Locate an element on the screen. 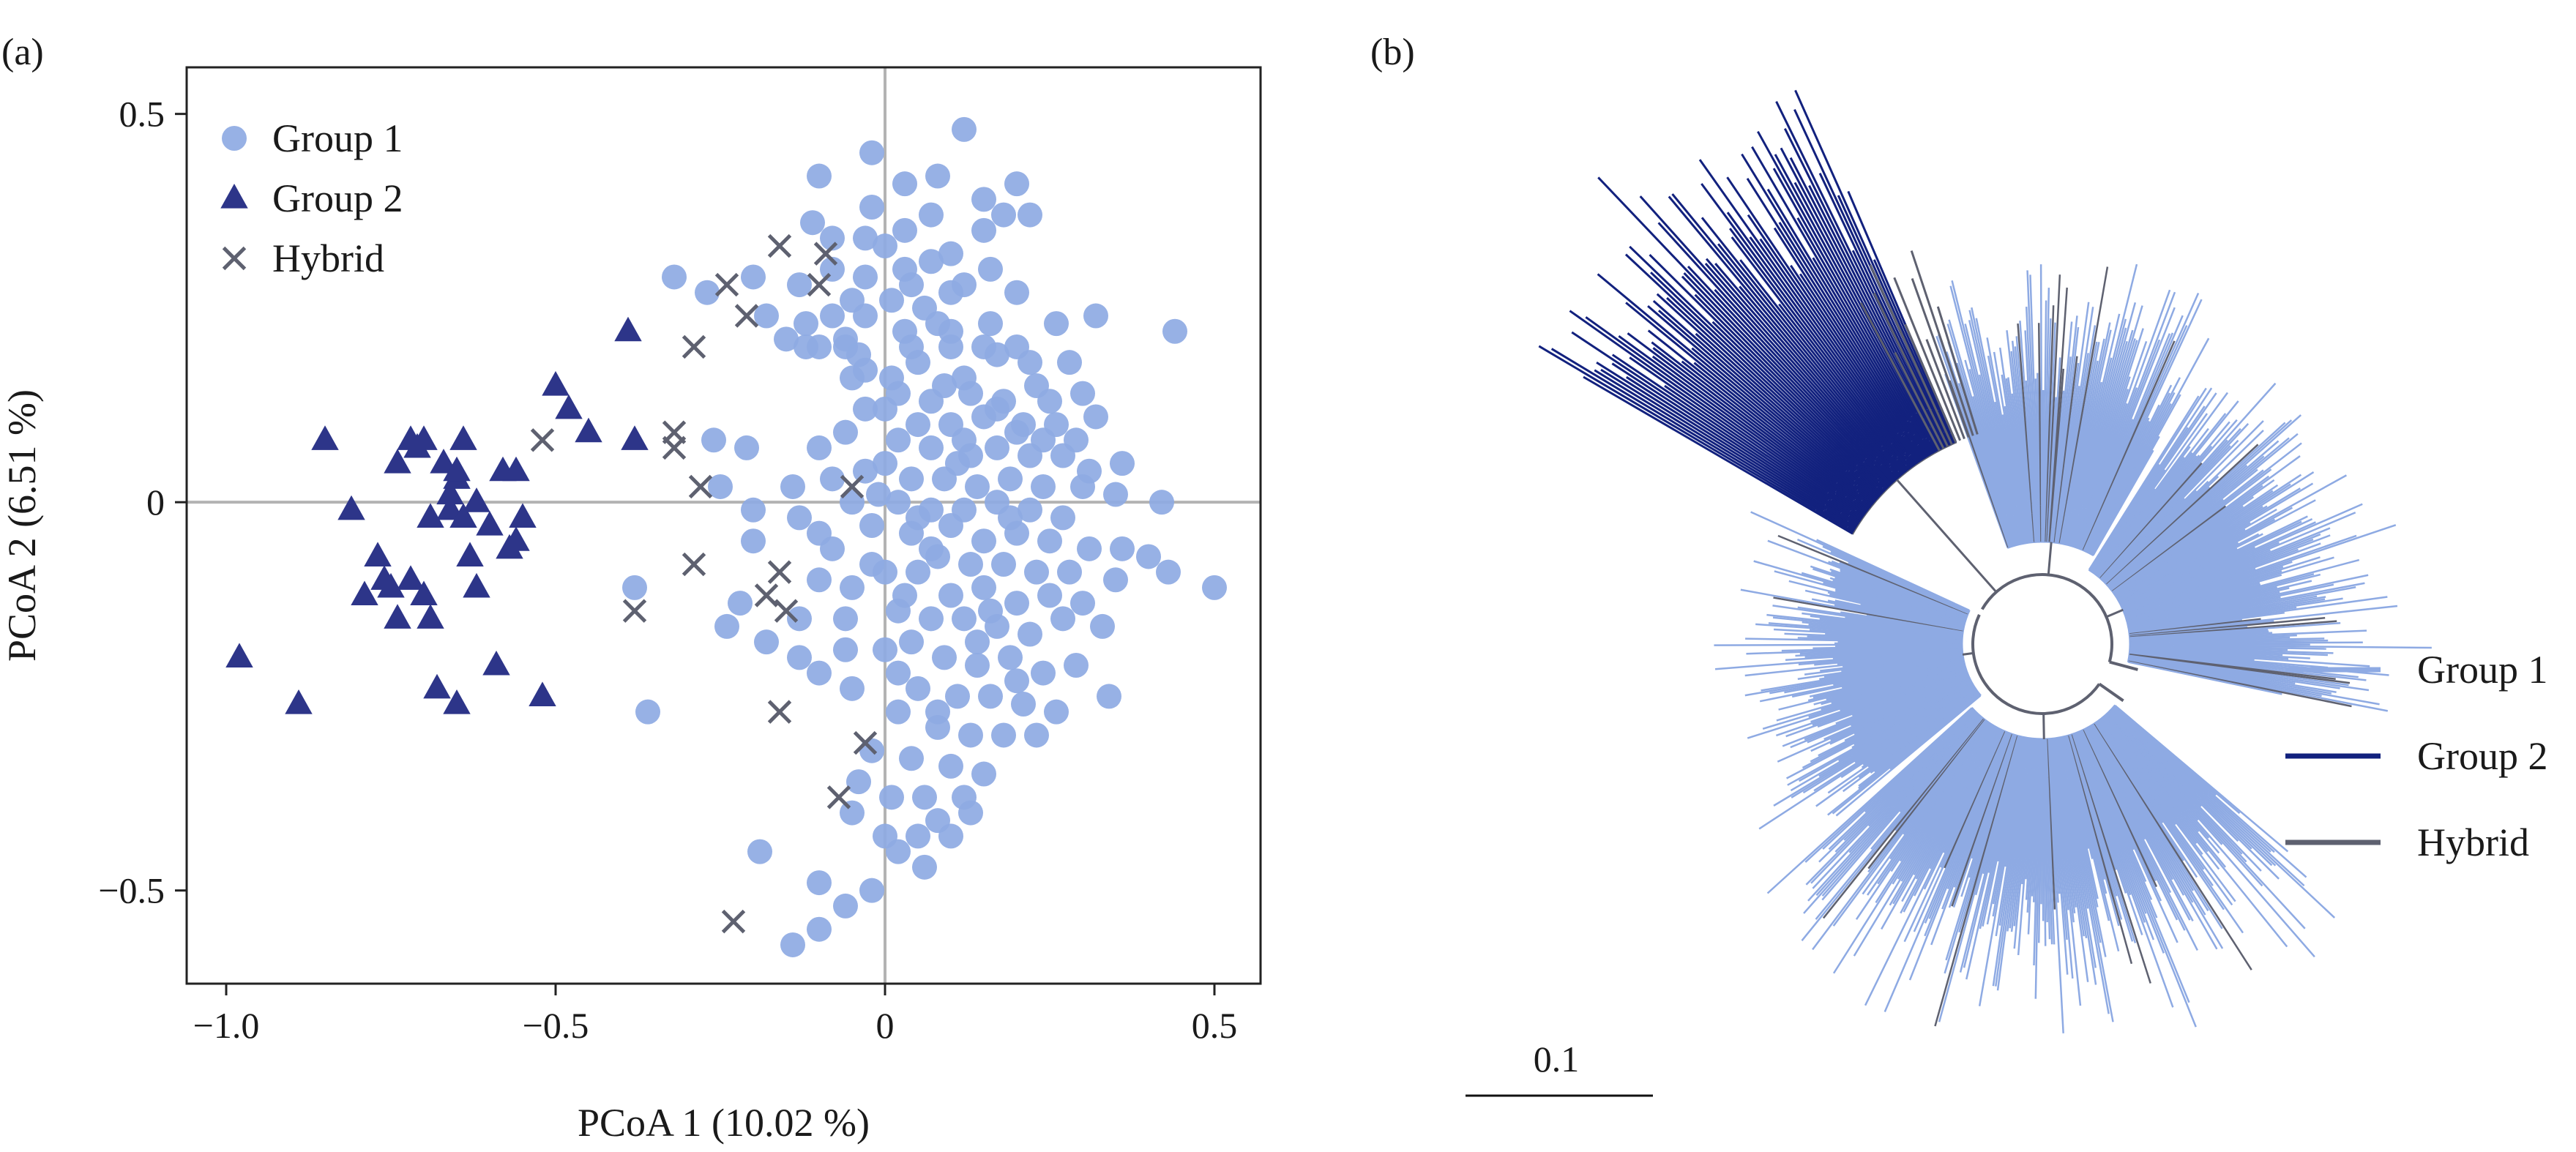 The image size is (2576, 1152). scatter-legend: Group 1 Group 2 Hybrid is located at coordinates (311, 198).